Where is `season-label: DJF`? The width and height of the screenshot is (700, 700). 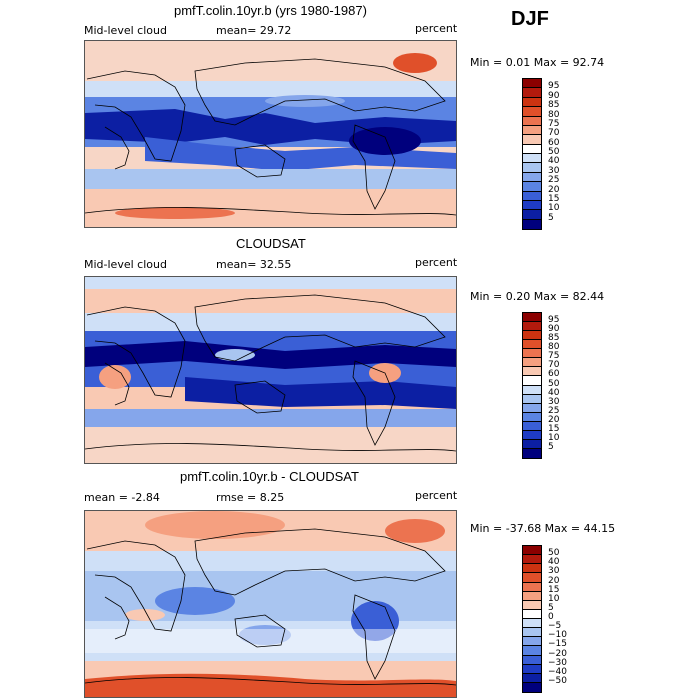
season-label: DJF is located at coordinates (530, 19).